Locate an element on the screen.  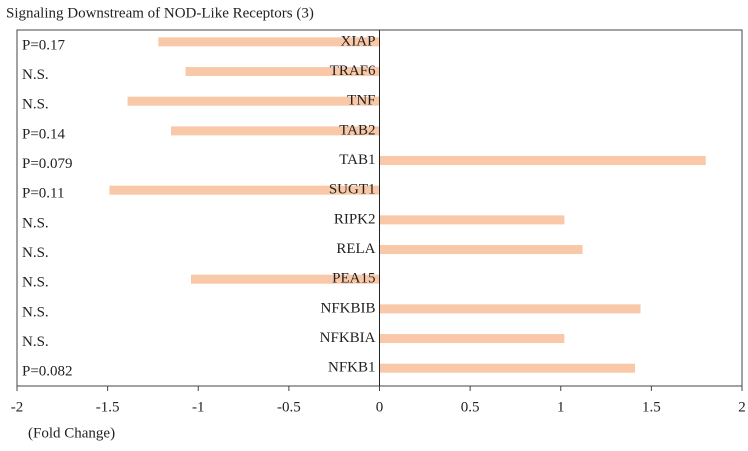
category-label: PEA15 is located at coordinates (353, 279).